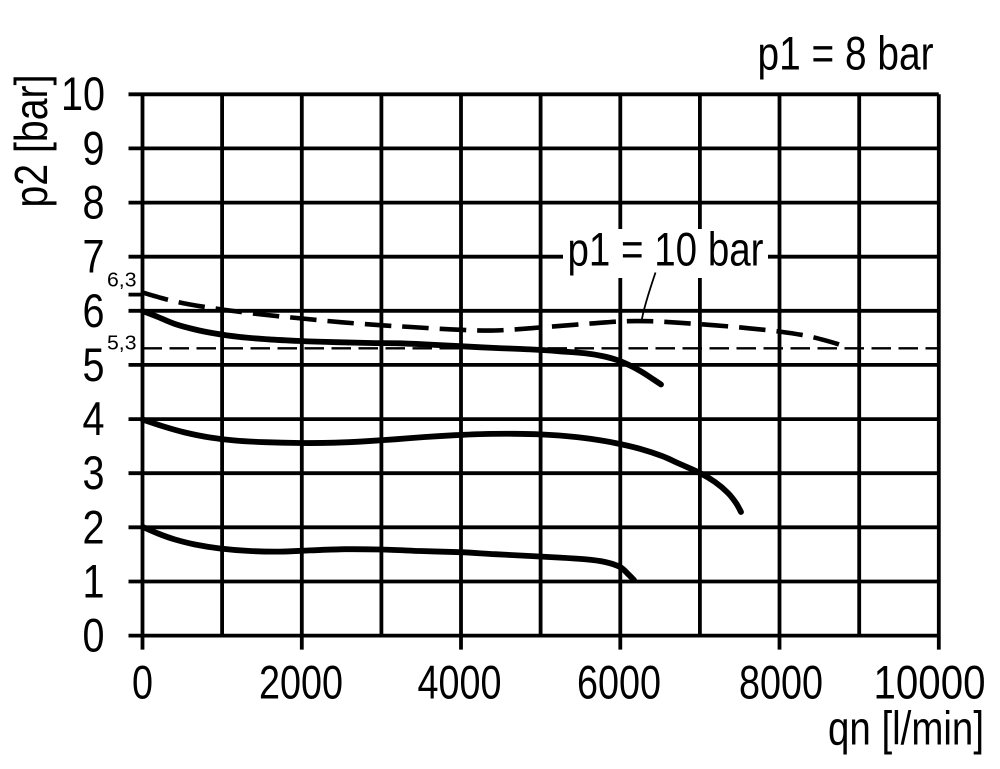 The height and width of the screenshot is (769, 1000). I want to click on svg-text: 4, so click(94, 419).